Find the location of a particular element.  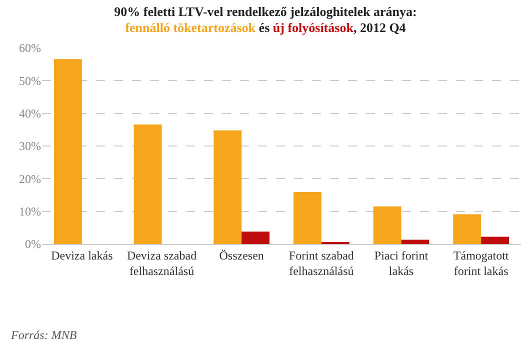

y-tick-label: 30% is located at coordinates (30, 146).